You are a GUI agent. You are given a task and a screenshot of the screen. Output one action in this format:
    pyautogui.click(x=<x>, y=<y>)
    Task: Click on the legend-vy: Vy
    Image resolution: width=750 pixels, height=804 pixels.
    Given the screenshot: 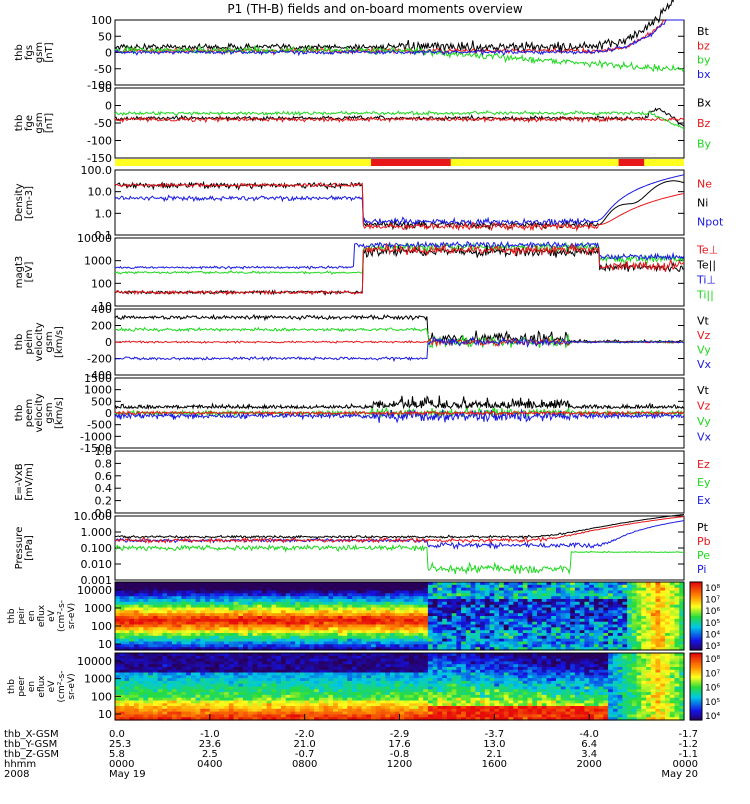 What is the action you would take?
    pyautogui.click(x=704, y=349)
    